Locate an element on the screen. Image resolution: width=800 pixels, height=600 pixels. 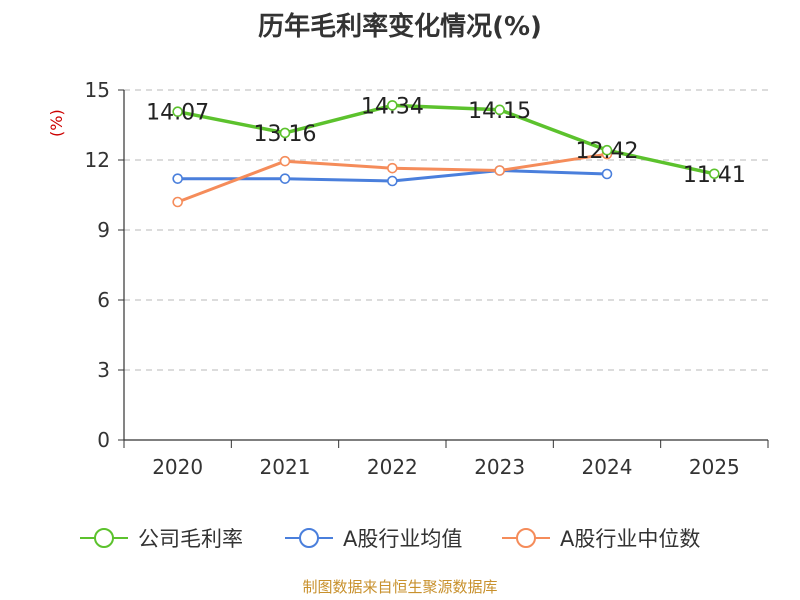
legend-item-industry-mean: A股行业均值 is located at coordinates (373, 538).